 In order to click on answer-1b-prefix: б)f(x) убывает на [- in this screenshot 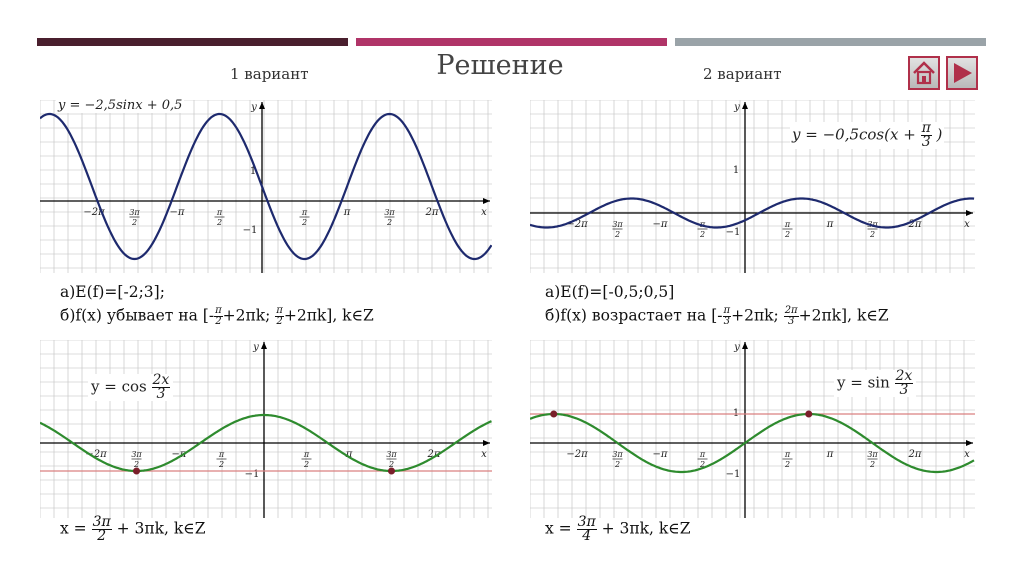, I will do `click(137, 315)`.